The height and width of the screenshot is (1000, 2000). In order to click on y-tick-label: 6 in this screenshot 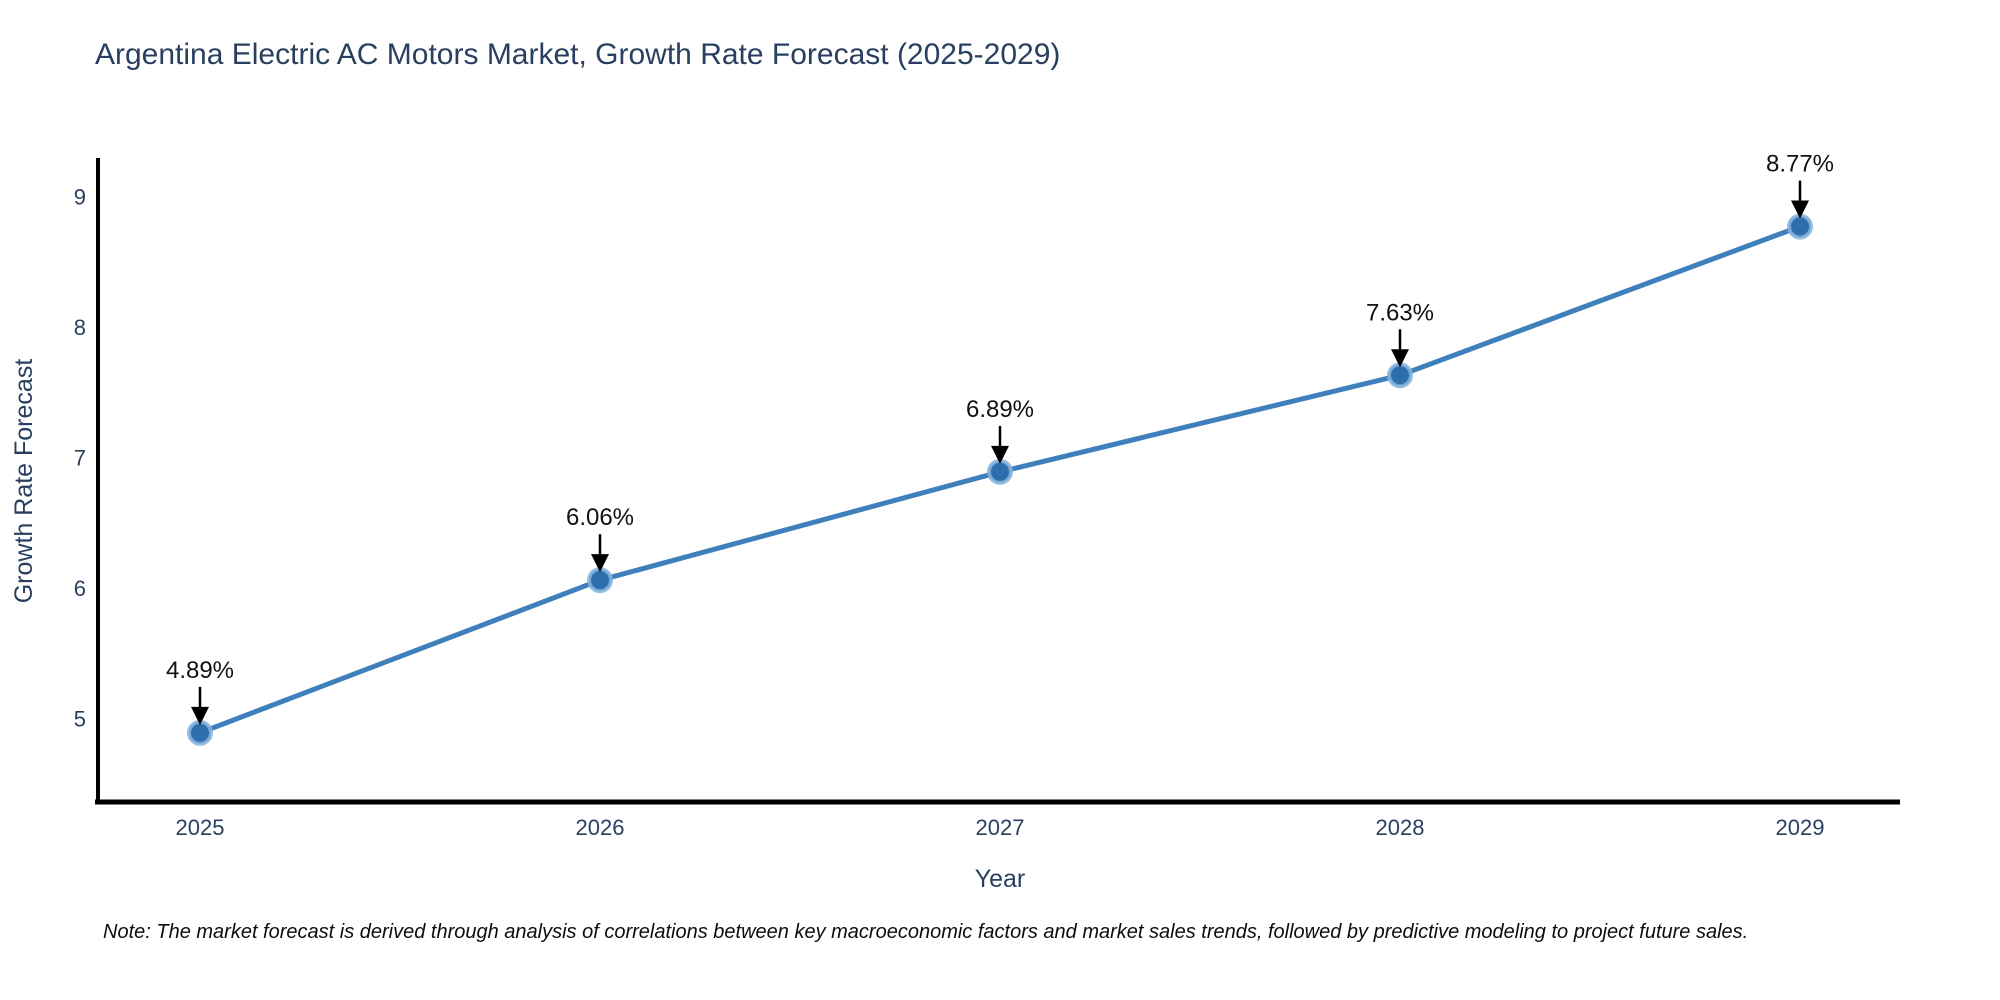, I will do `click(80, 588)`.